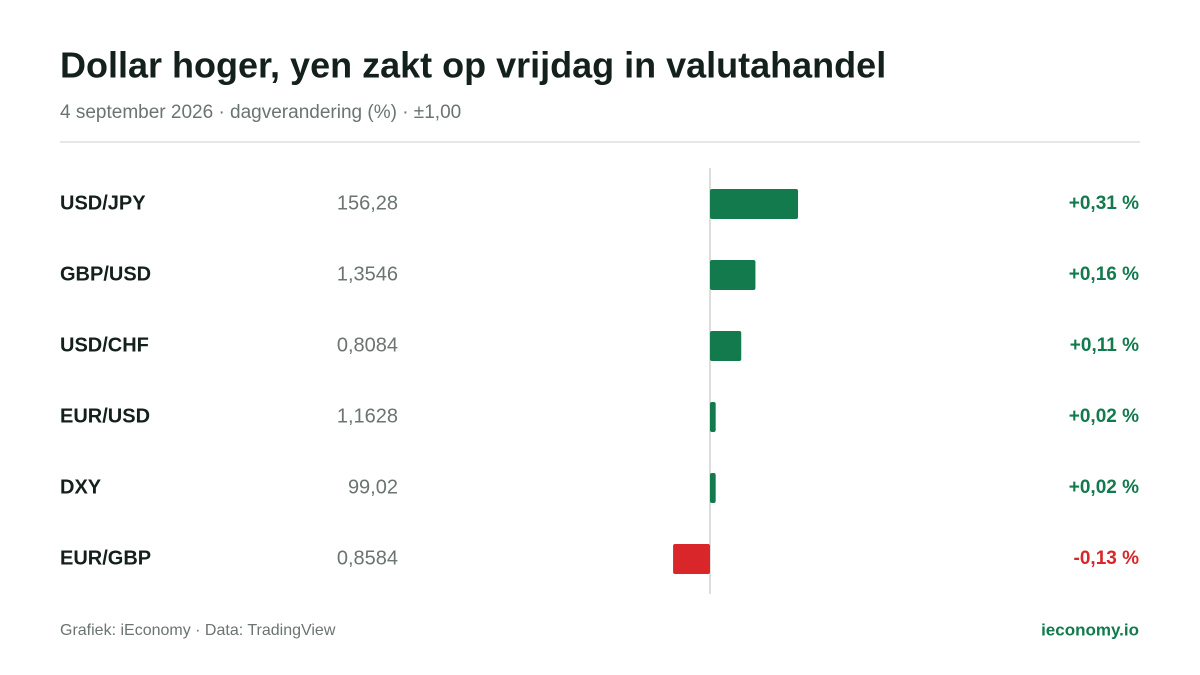 This screenshot has height=675, width=1200. I want to click on rate-value: 1,1628, so click(367, 416).